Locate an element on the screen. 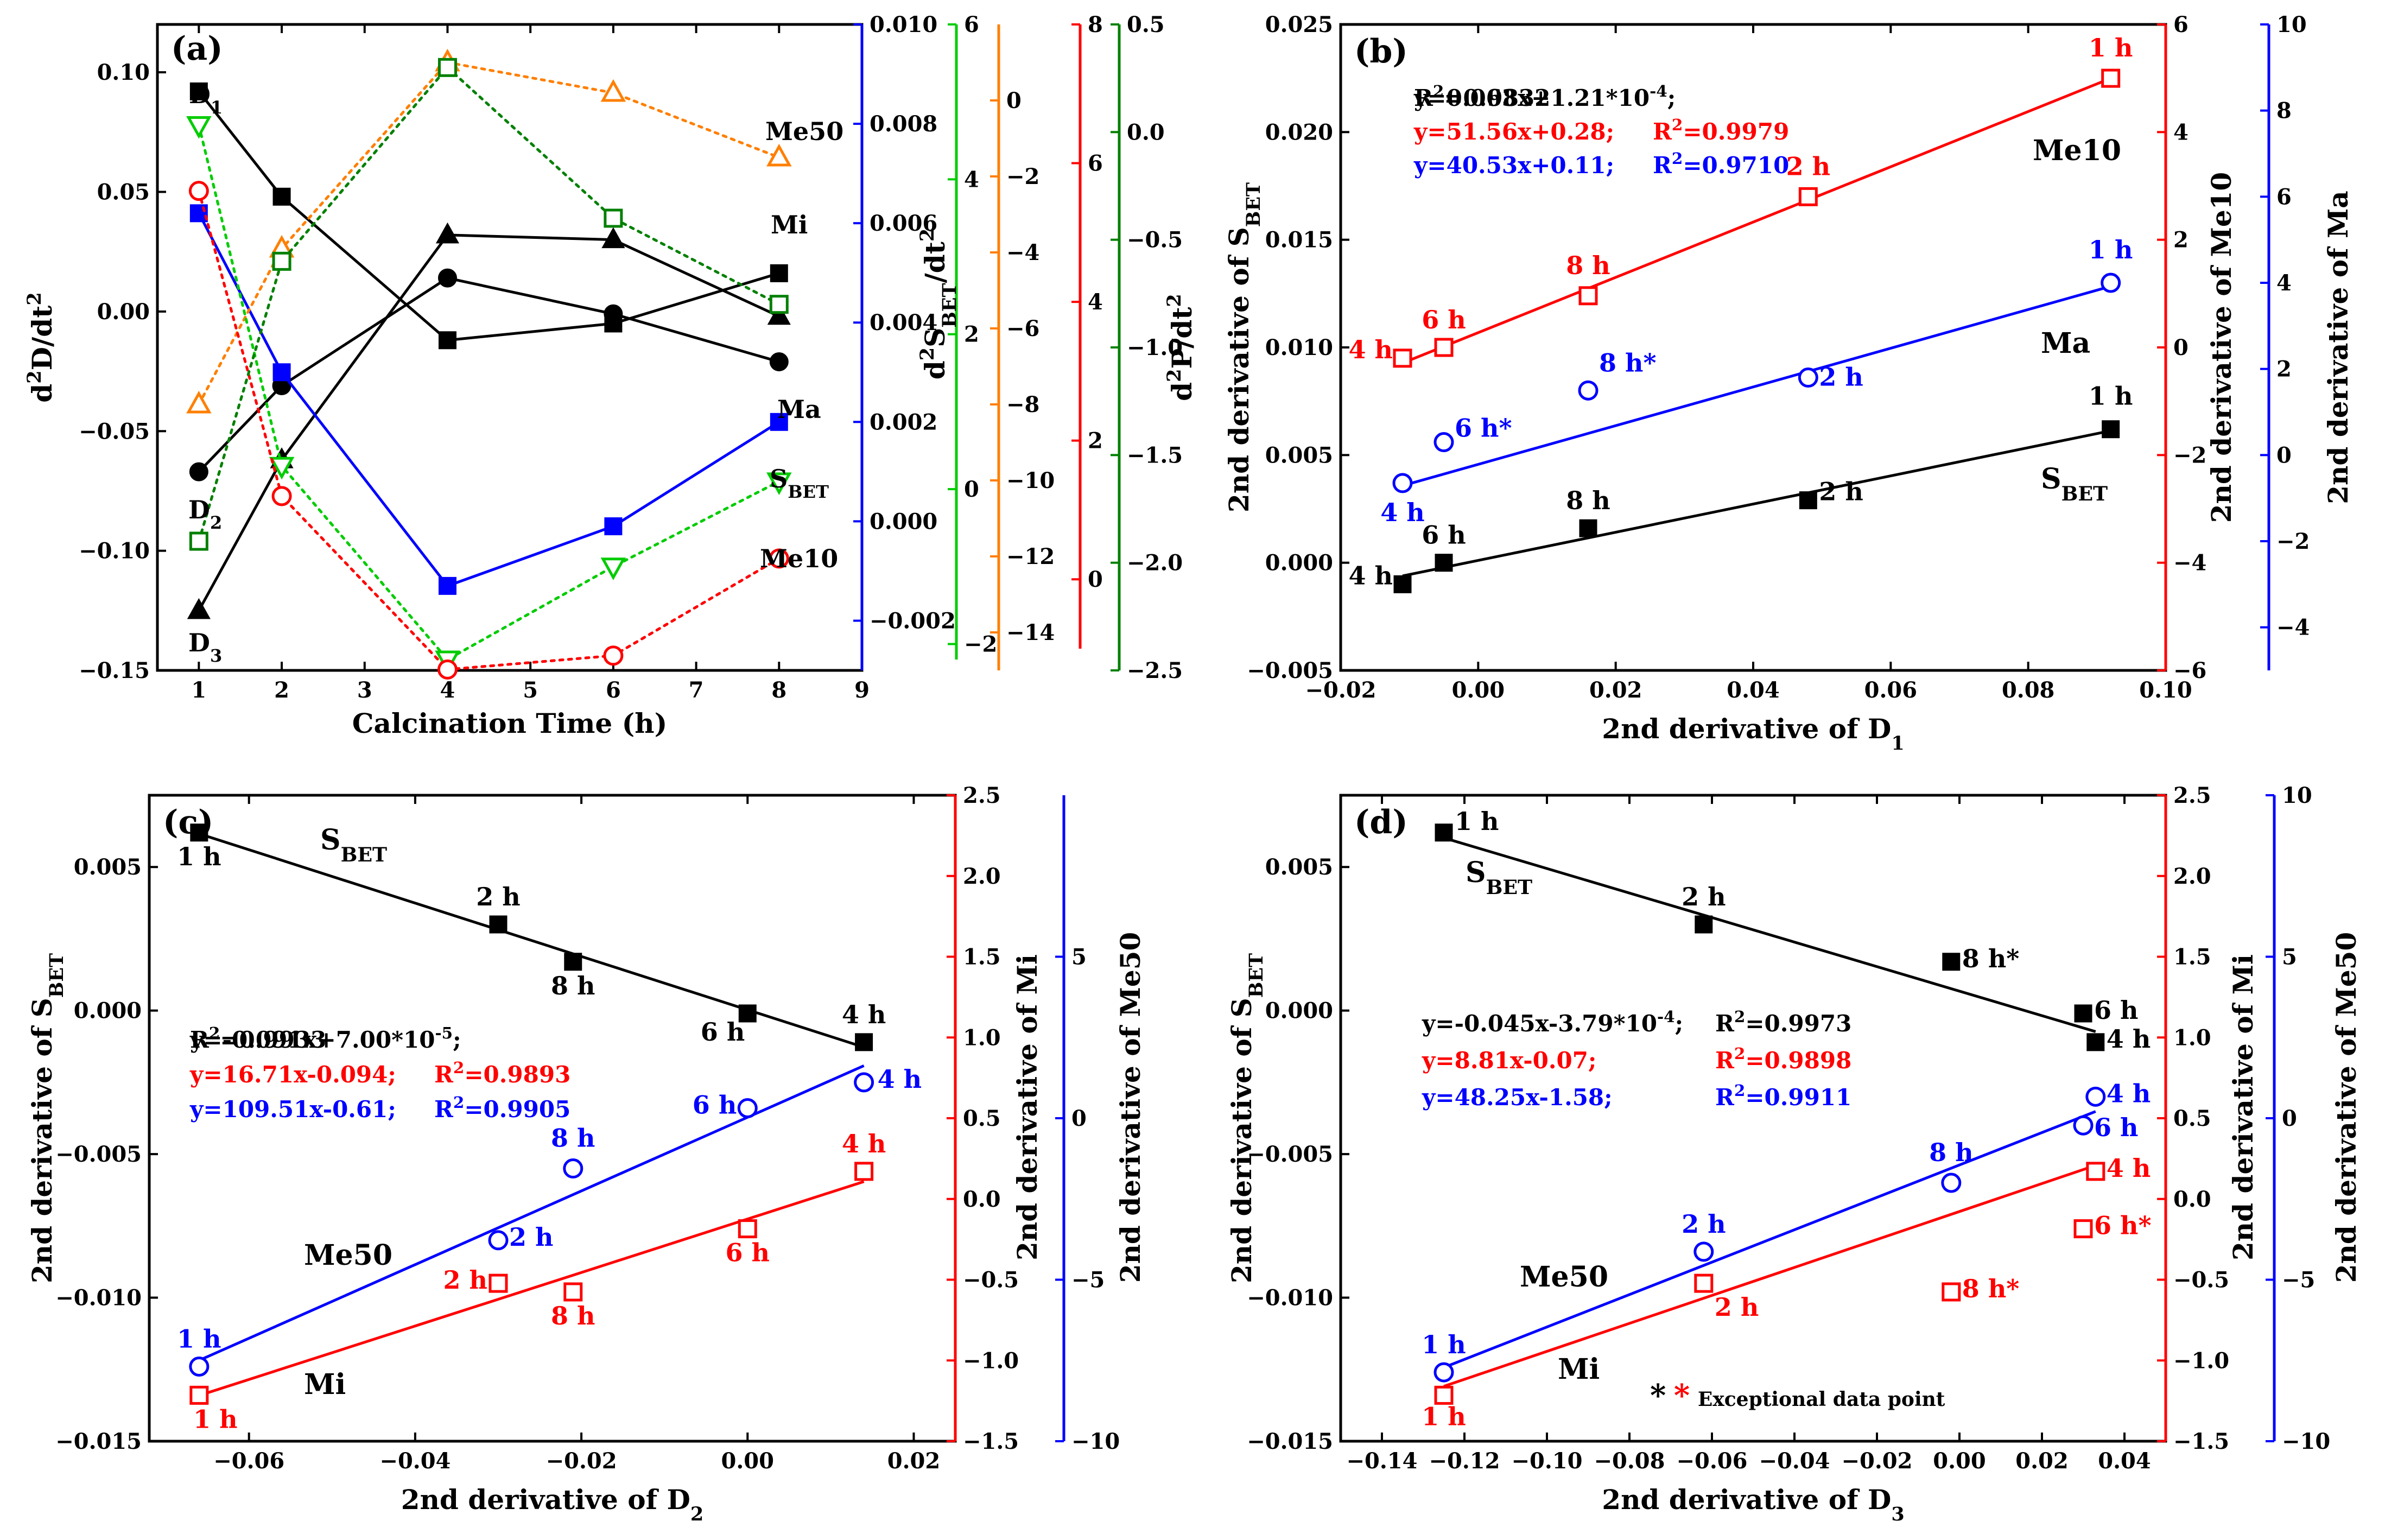  panel-d-raxis-1-tick-label: 10 is located at coordinates (2297, 795).